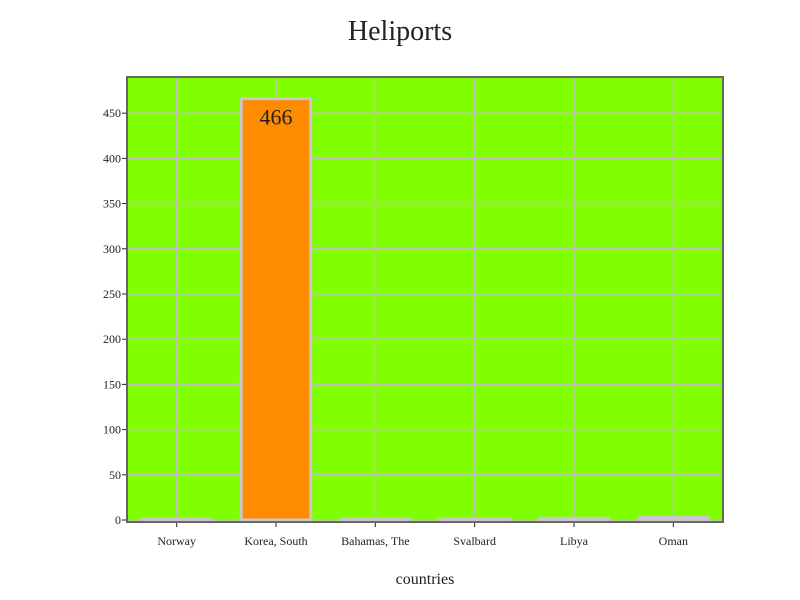  I want to click on bar-svalbard, so click(474, 519).